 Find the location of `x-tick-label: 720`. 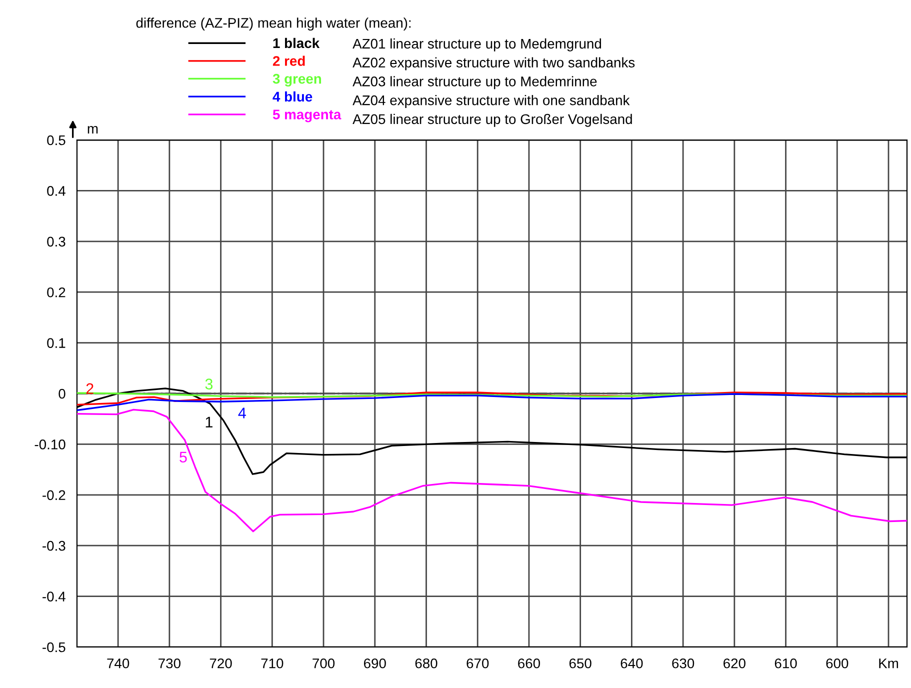

x-tick-label: 720 is located at coordinates (221, 663).